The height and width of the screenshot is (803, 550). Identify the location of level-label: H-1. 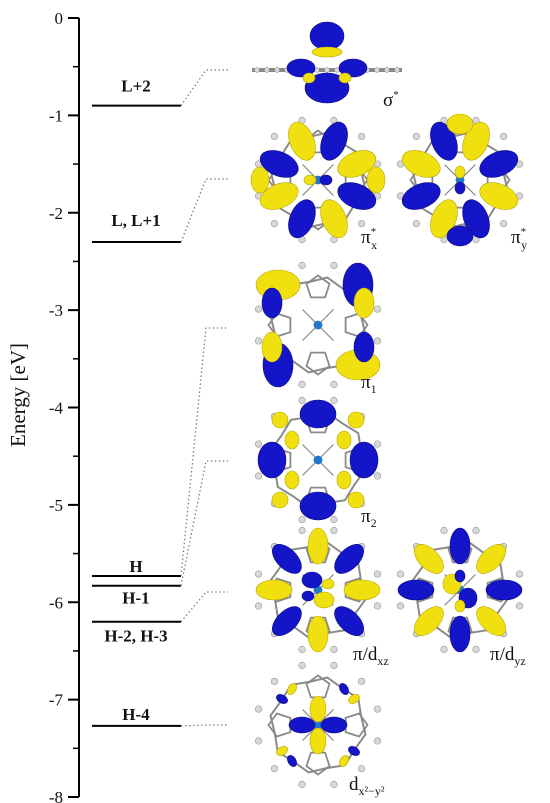
(135, 598).